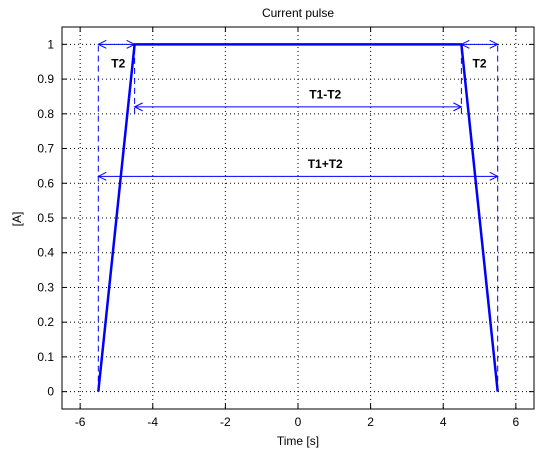 This screenshot has height=459, width=550. What do you see at coordinates (45, 183) in the screenshot?
I see `y-tick-label: 0.6` at bounding box center [45, 183].